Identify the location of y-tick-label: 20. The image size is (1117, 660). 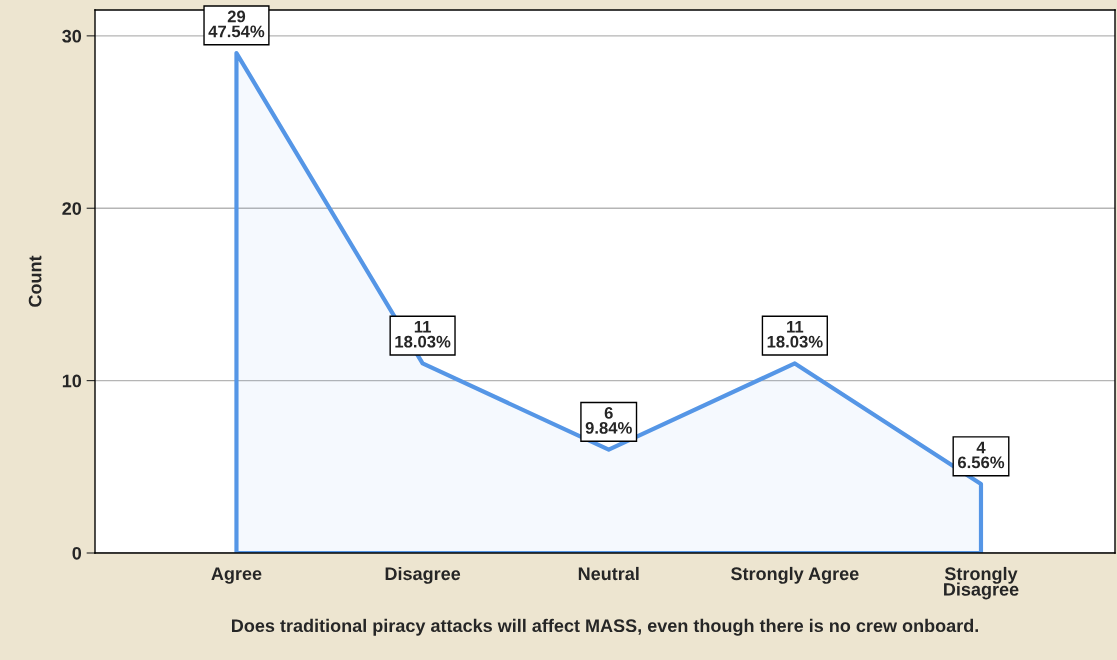
(72, 208).